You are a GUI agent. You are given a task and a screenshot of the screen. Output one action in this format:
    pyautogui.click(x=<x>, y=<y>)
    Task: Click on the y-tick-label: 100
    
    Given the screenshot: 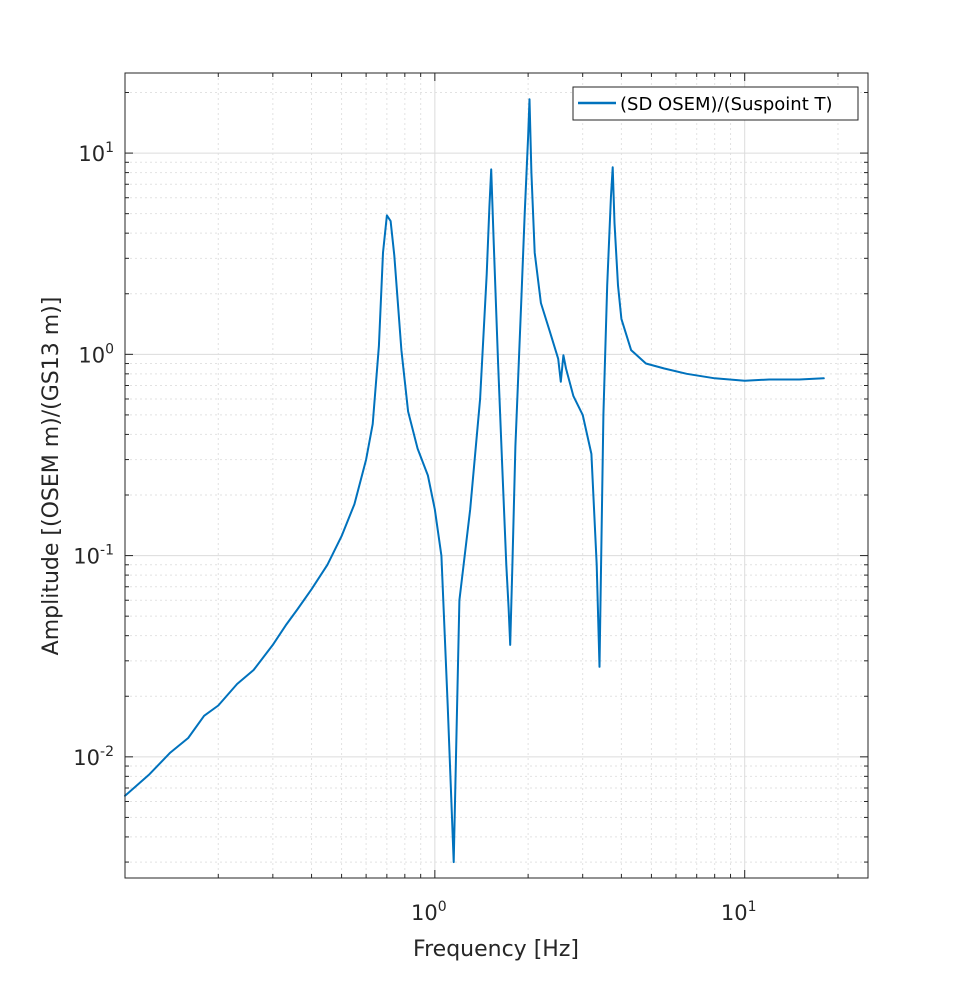 What is the action you would take?
    pyautogui.click(x=96, y=354)
    